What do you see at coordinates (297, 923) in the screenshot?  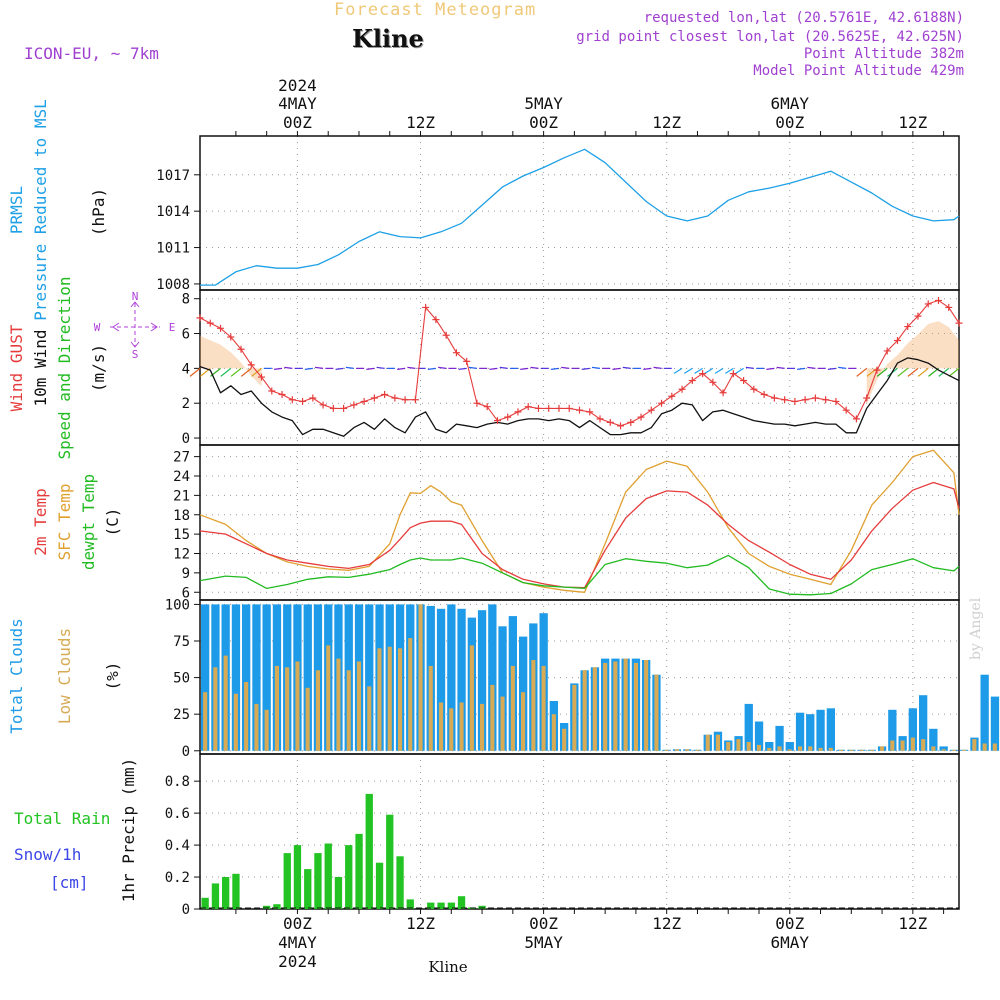 I see `bottom-hour-label: 00Z` at bounding box center [297, 923].